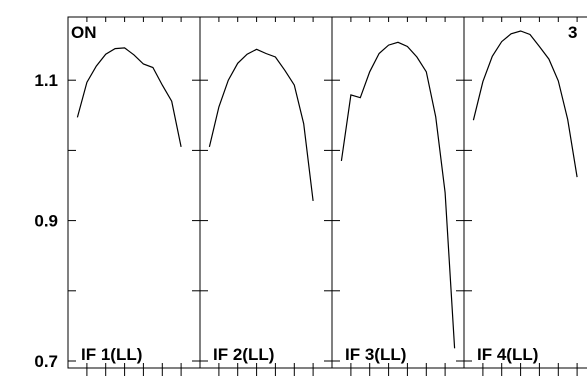 The image size is (587, 379). What do you see at coordinates (375, 354) in the screenshot?
I see `panel-label: IF 3(LL)` at bounding box center [375, 354].